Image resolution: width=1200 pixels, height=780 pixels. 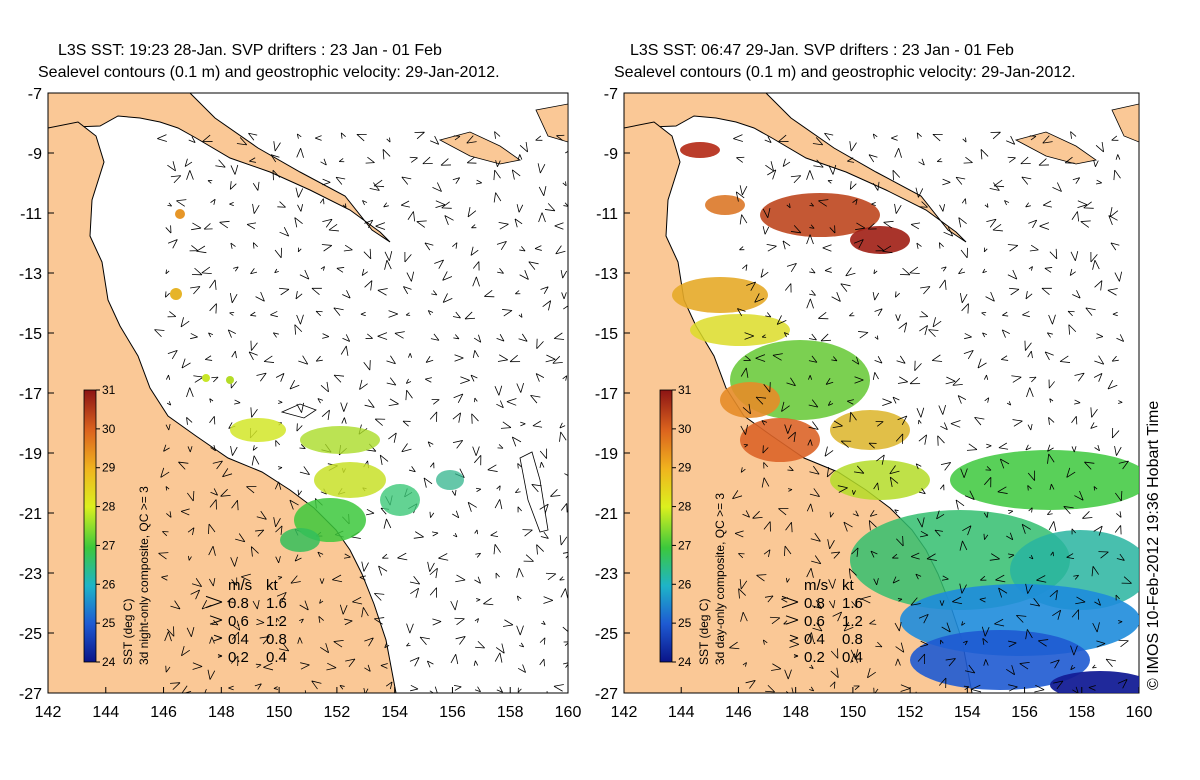 What do you see at coordinates (1139, 712) in the screenshot?
I see `x-tick-label: 160` at bounding box center [1139, 712].